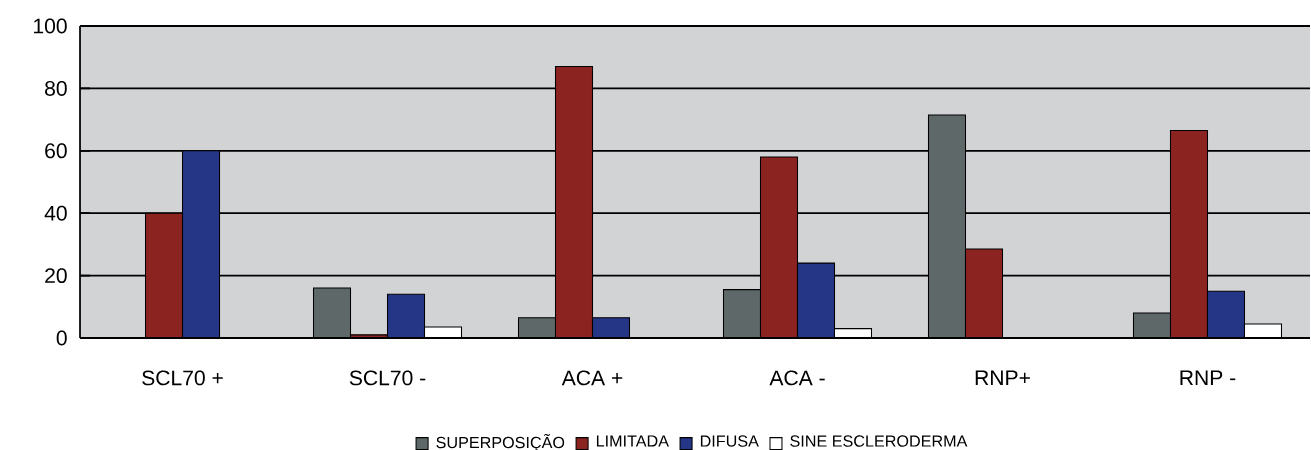  I want to click on y-tick-label: 0, so click(61, 338).